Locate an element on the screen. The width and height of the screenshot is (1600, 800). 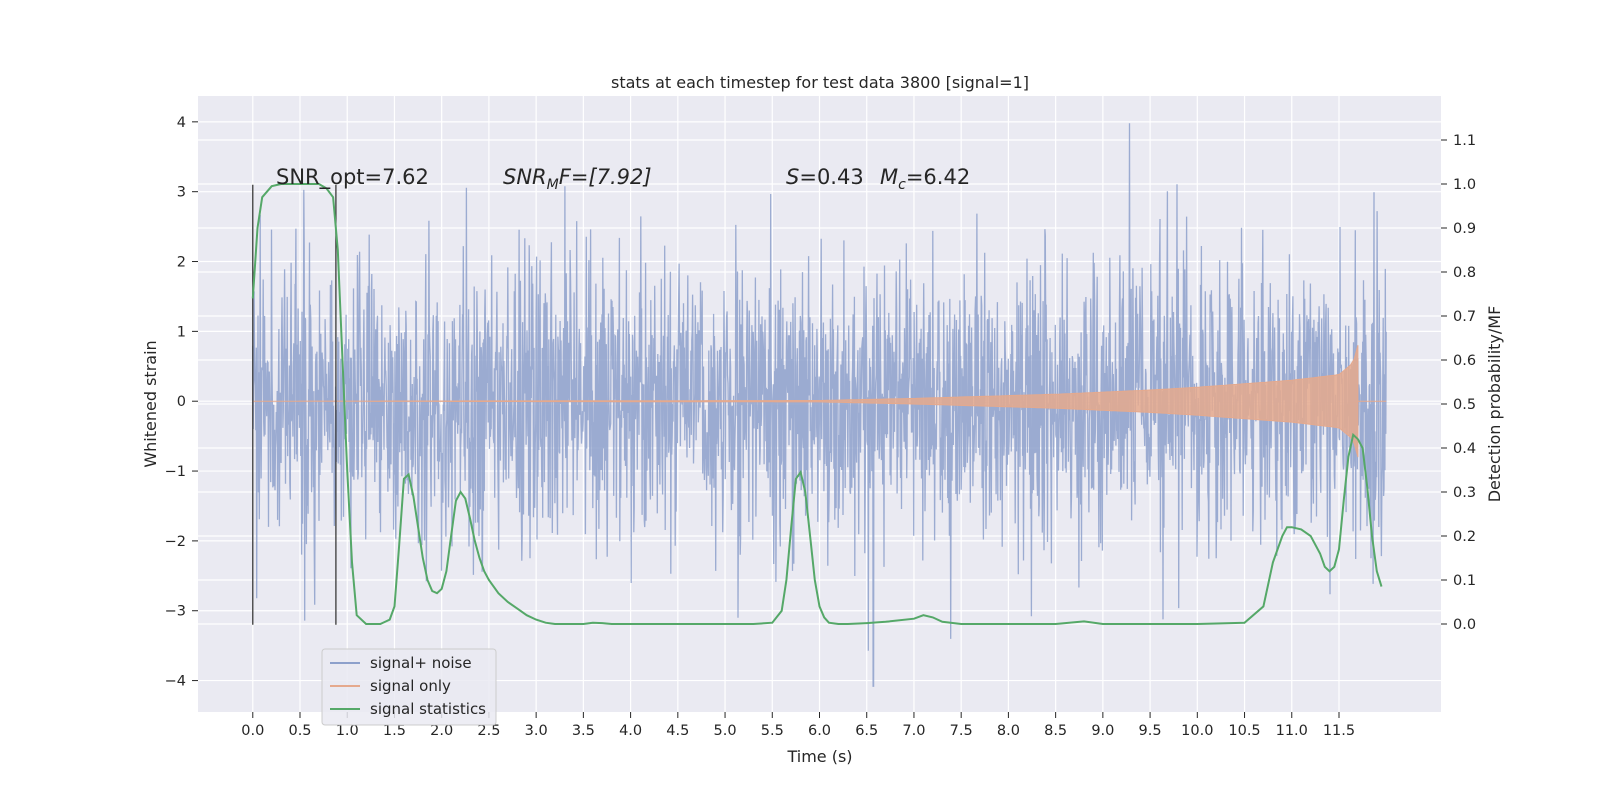
snr-mf-name: SNR is located at coordinates (525, 177).